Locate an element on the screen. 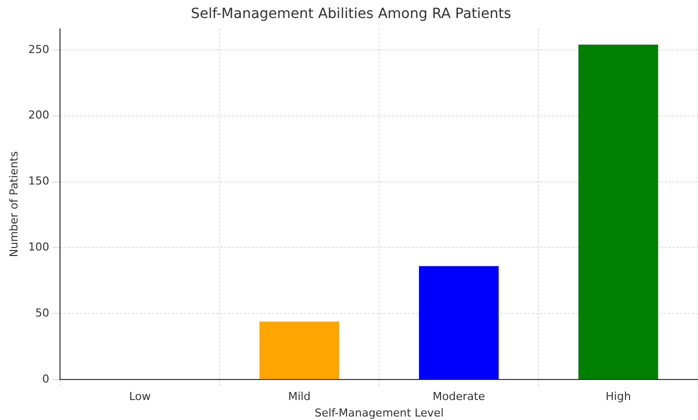  x-axis-title: Self-Management Level is located at coordinates (379, 413).